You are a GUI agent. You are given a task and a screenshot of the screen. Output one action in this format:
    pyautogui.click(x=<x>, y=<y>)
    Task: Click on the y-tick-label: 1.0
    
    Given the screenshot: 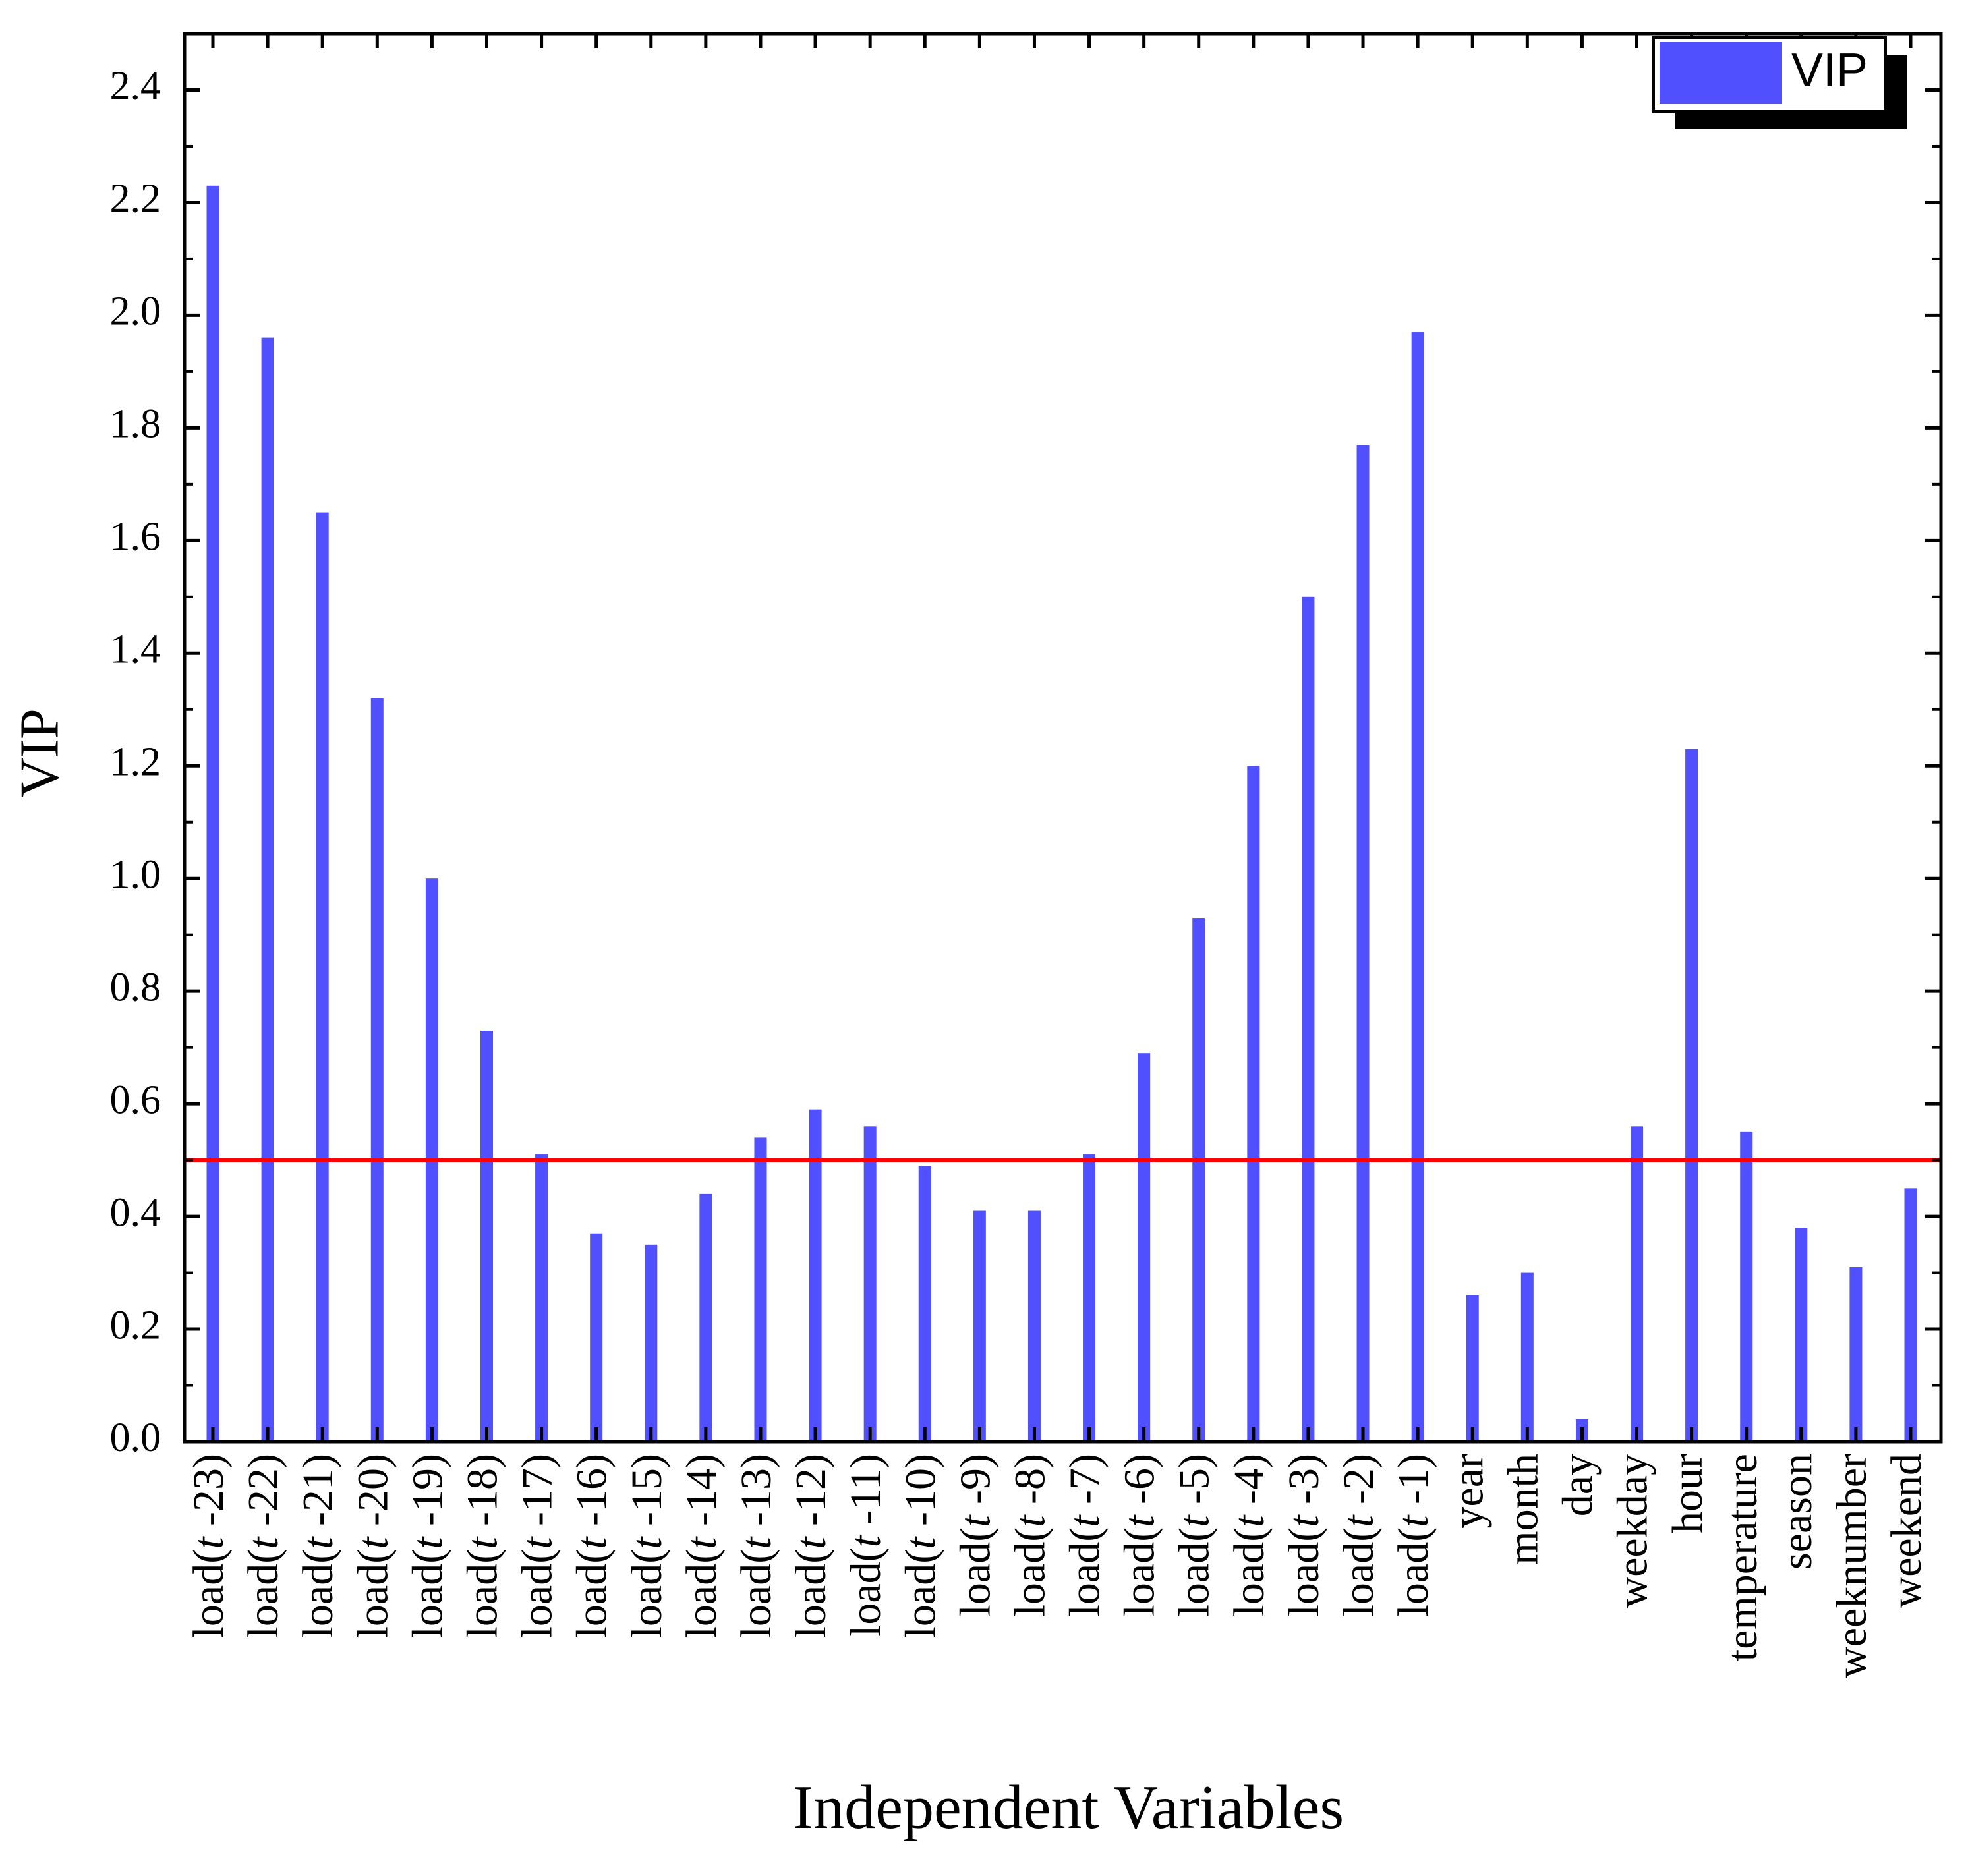 What is the action you would take?
    pyautogui.click(x=135, y=874)
    